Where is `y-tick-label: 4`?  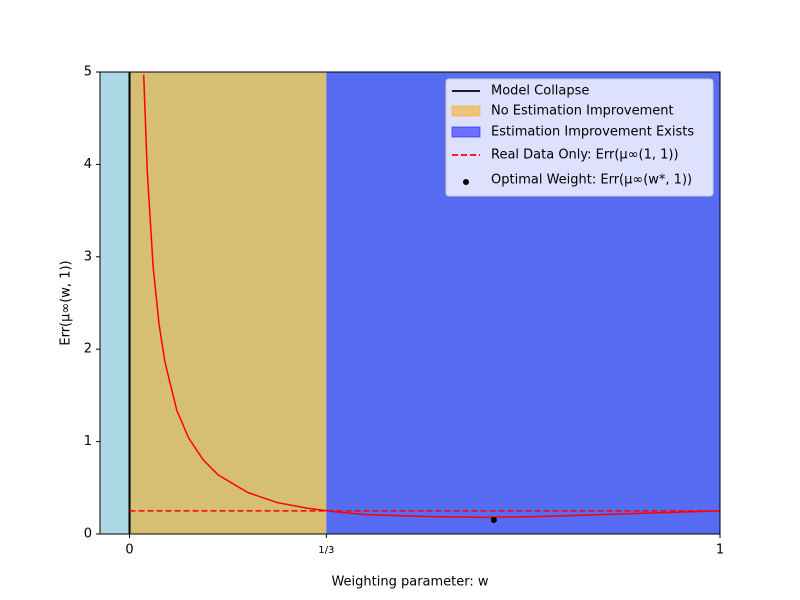
y-tick-label: 4 is located at coordinates (88, 164).